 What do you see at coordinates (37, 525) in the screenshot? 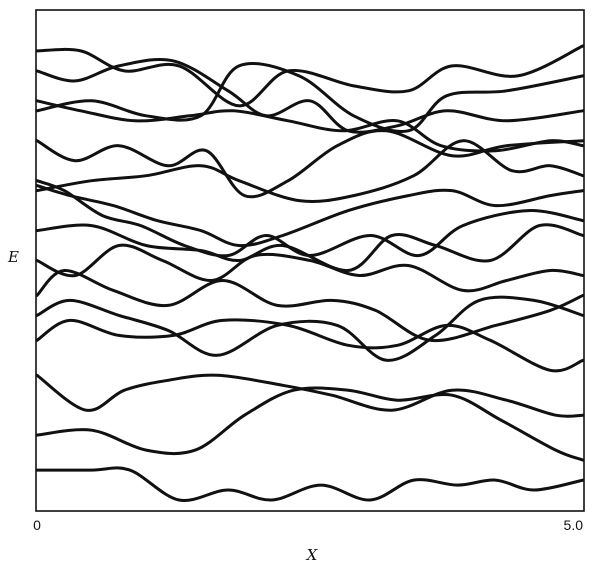
I see `x-tick-label: 0` at bounding box center [37, 525].